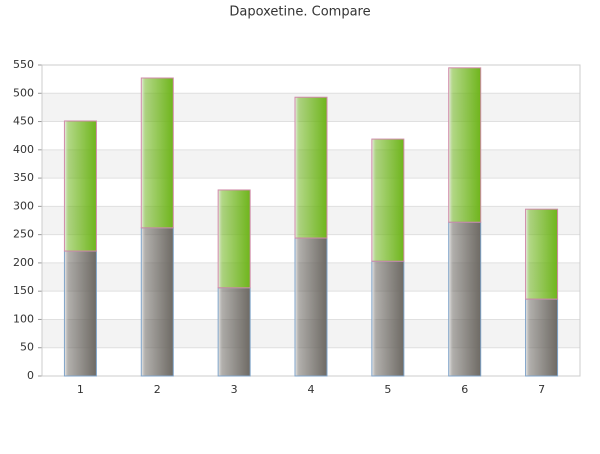  I want to click on x-tick-label: 5, so click(387, 389).